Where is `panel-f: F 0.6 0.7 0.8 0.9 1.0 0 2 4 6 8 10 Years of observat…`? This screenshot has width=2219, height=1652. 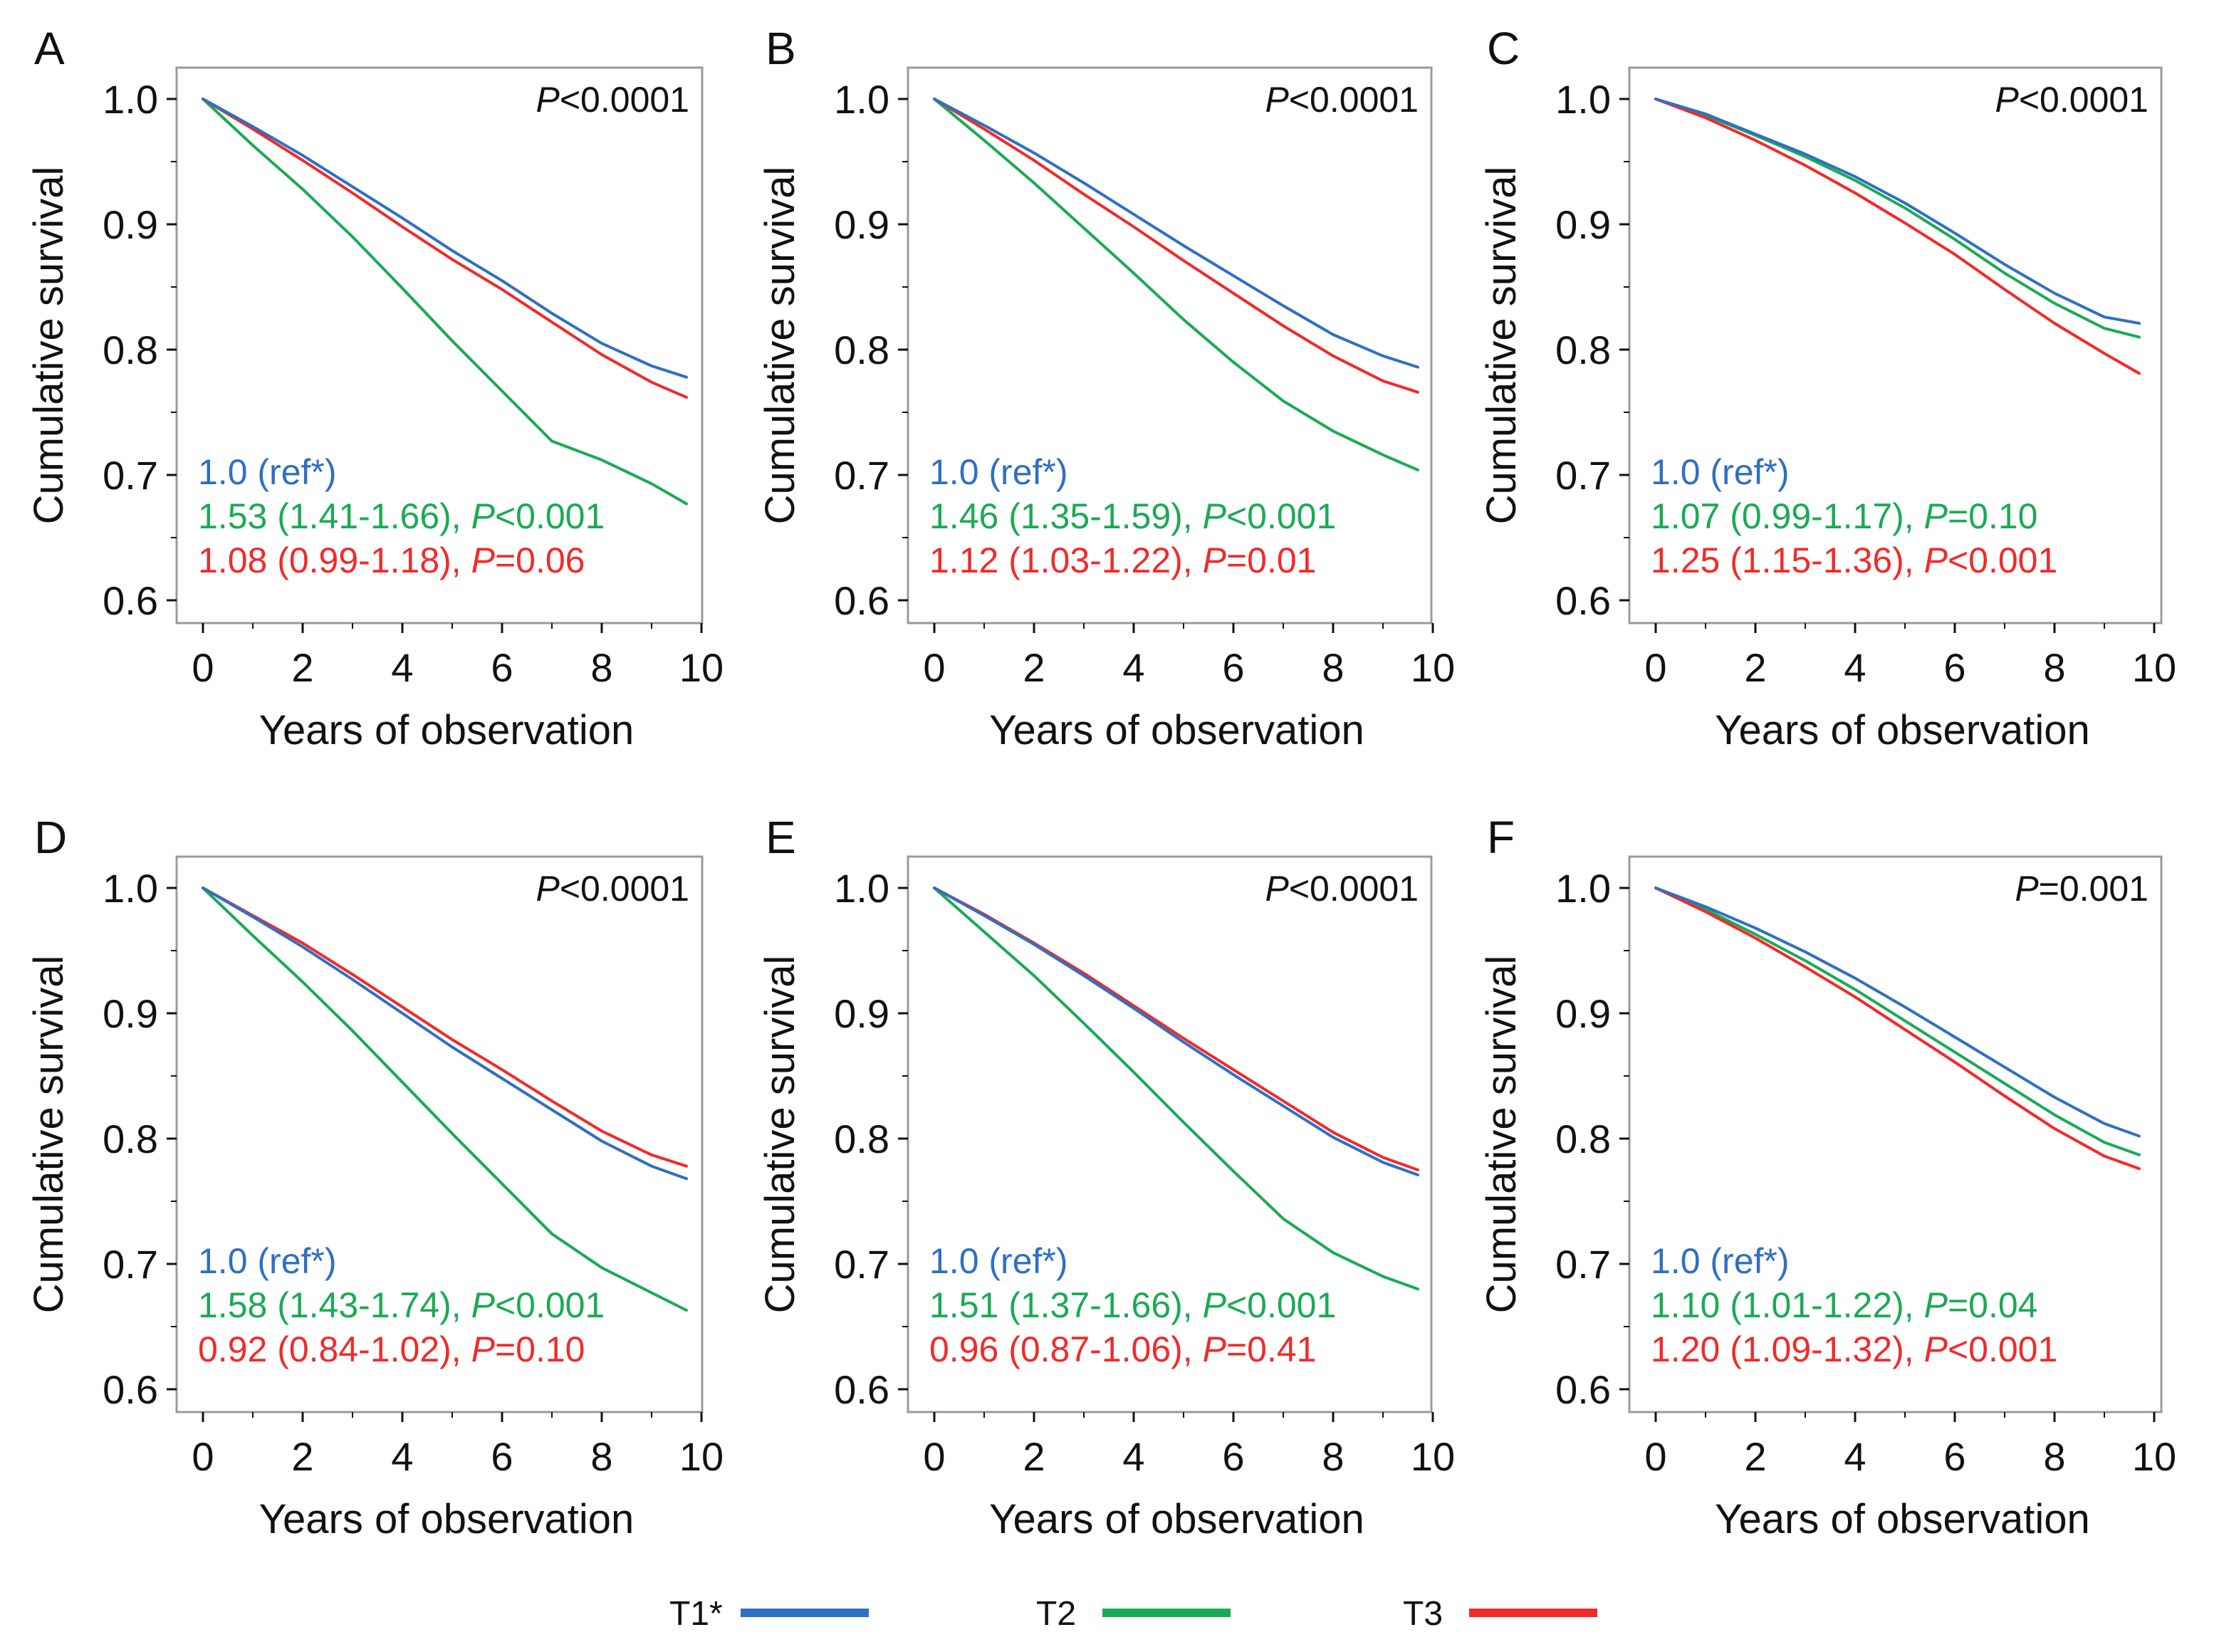
panel-f: F 0.6 0.7 0.8 0.9 1.0 0 2 4 6 8 10 Years of observat… is located at coordinates (1827, 1177).